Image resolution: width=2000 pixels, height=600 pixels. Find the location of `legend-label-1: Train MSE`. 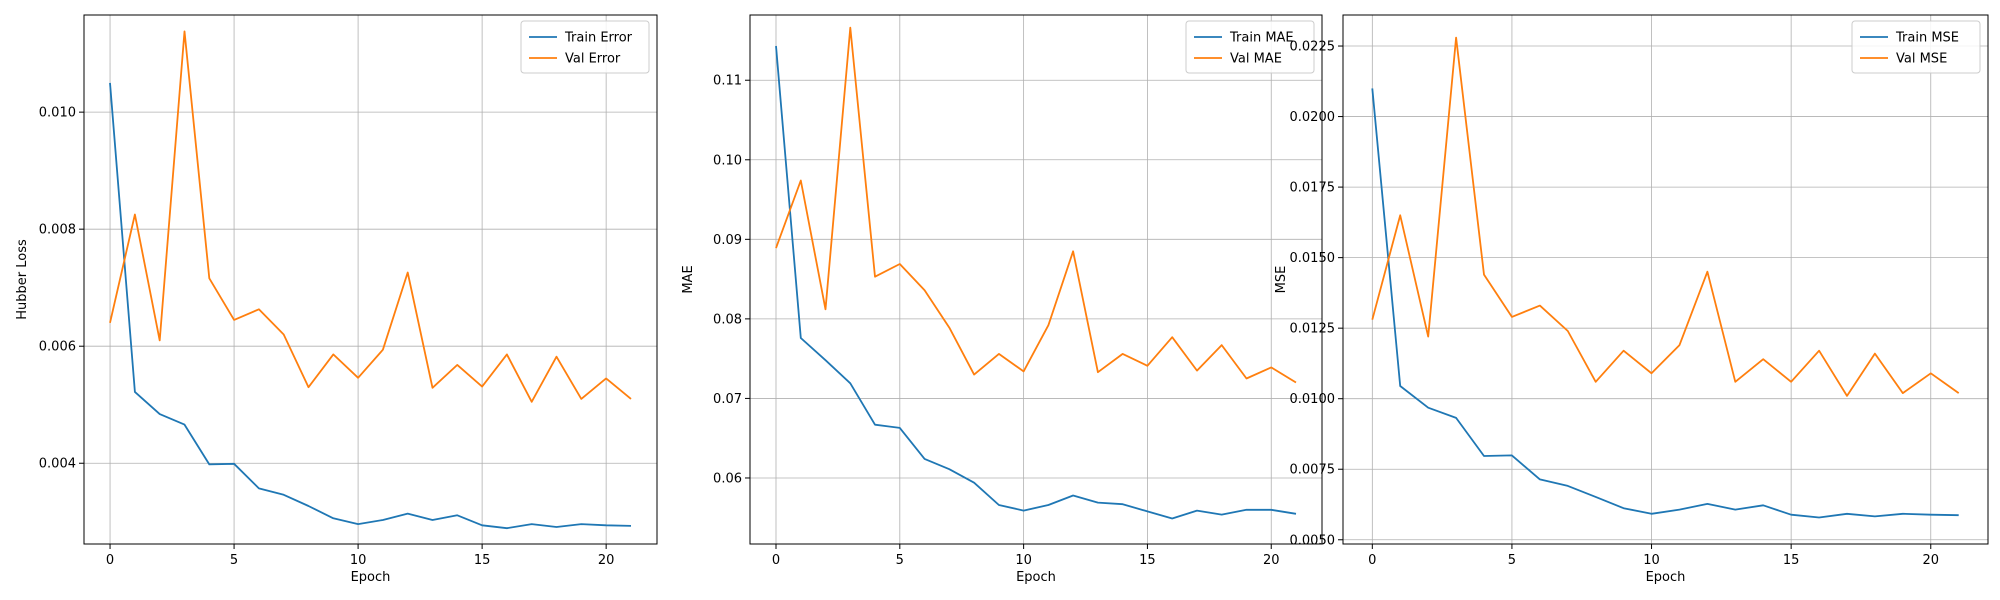

legend-label-1: Train MSE is located at coordinates (1927, 38).